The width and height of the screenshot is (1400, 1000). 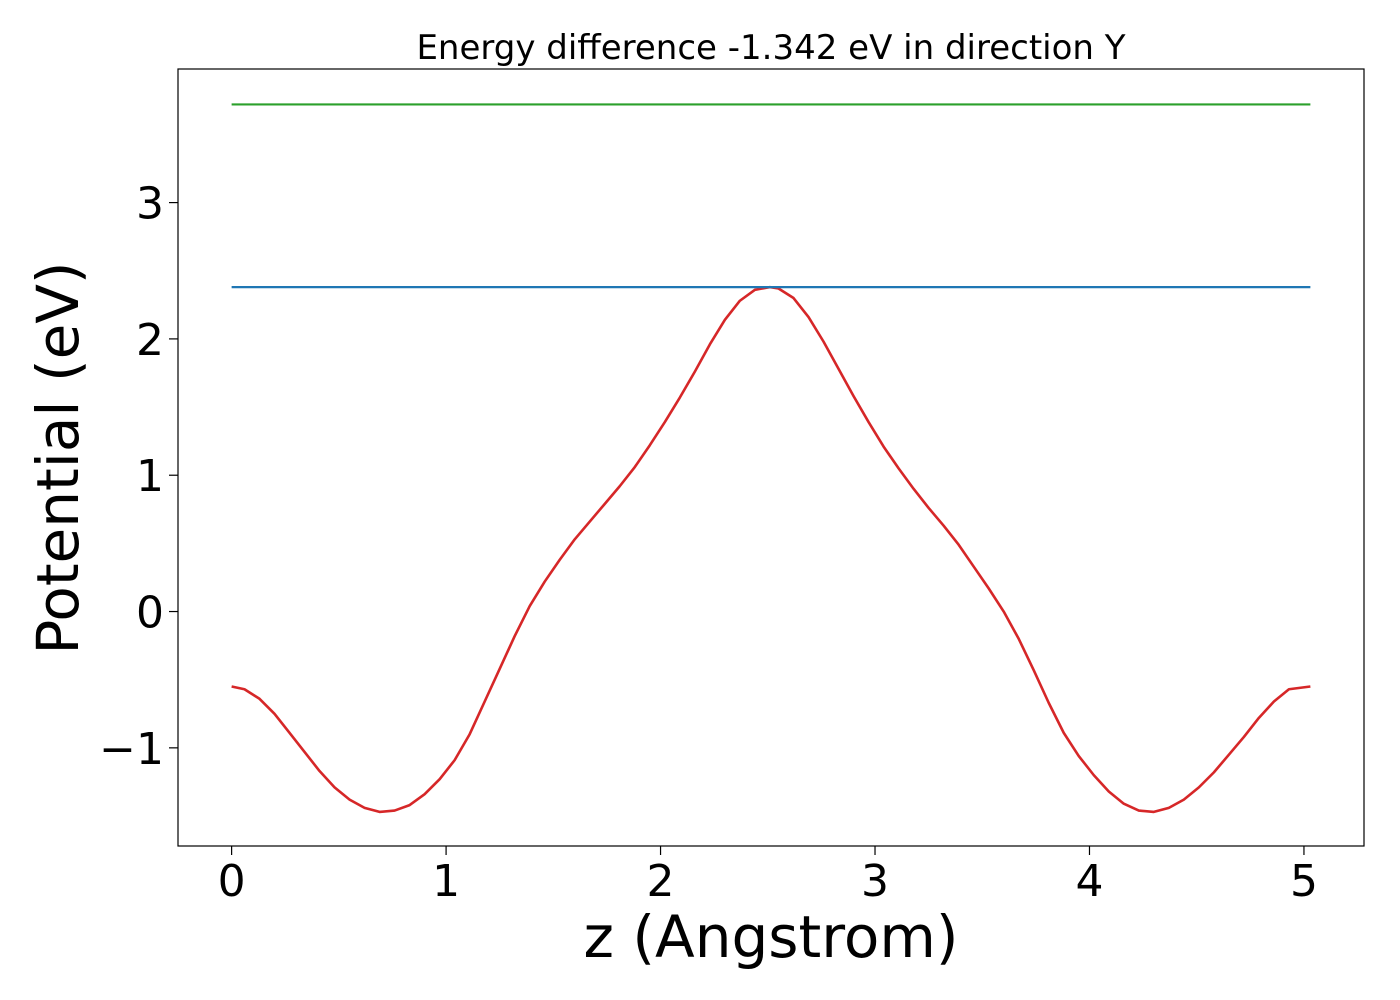 What do you see at coordinates (768, 876) in the screenshot?
I see `x-axis-ticks: 0 1 2 3 4 5` at bounding box center [768, 876].